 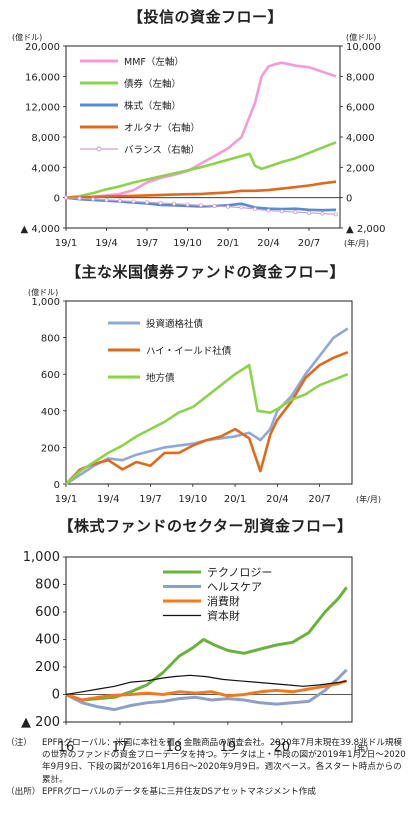 What do you see at coordinates (45, 138) in the screenshot?
I see `y-tick-label: 8,000` at bounding box center [45, 138].